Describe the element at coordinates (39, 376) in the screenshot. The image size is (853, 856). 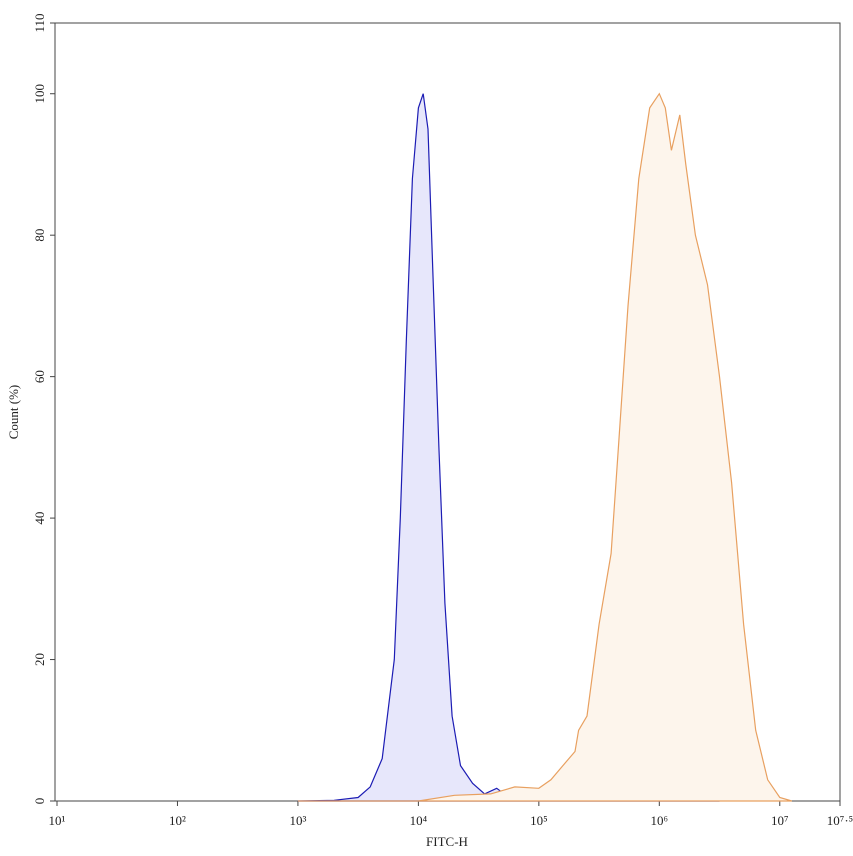
I see `y-tick-label: 60` at that location.